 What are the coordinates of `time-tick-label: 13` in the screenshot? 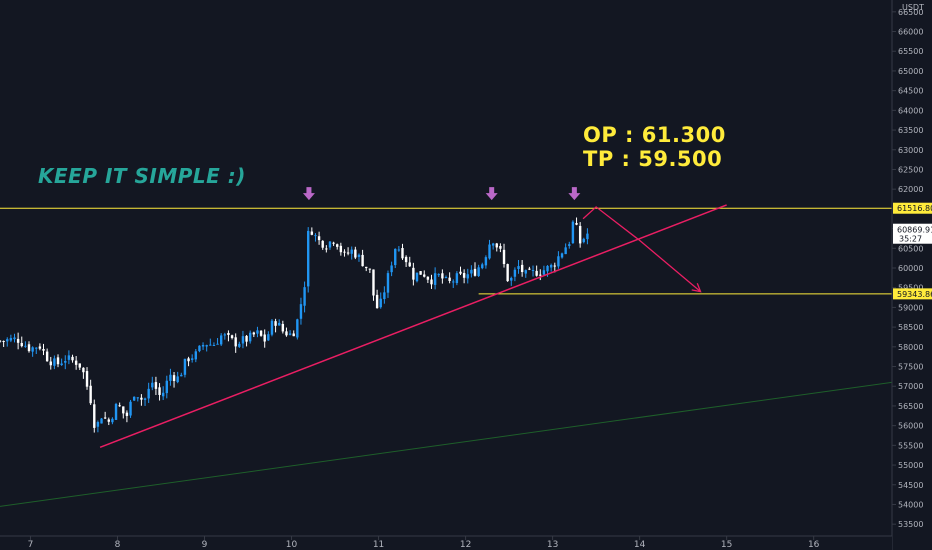 It's located at (552, 545).